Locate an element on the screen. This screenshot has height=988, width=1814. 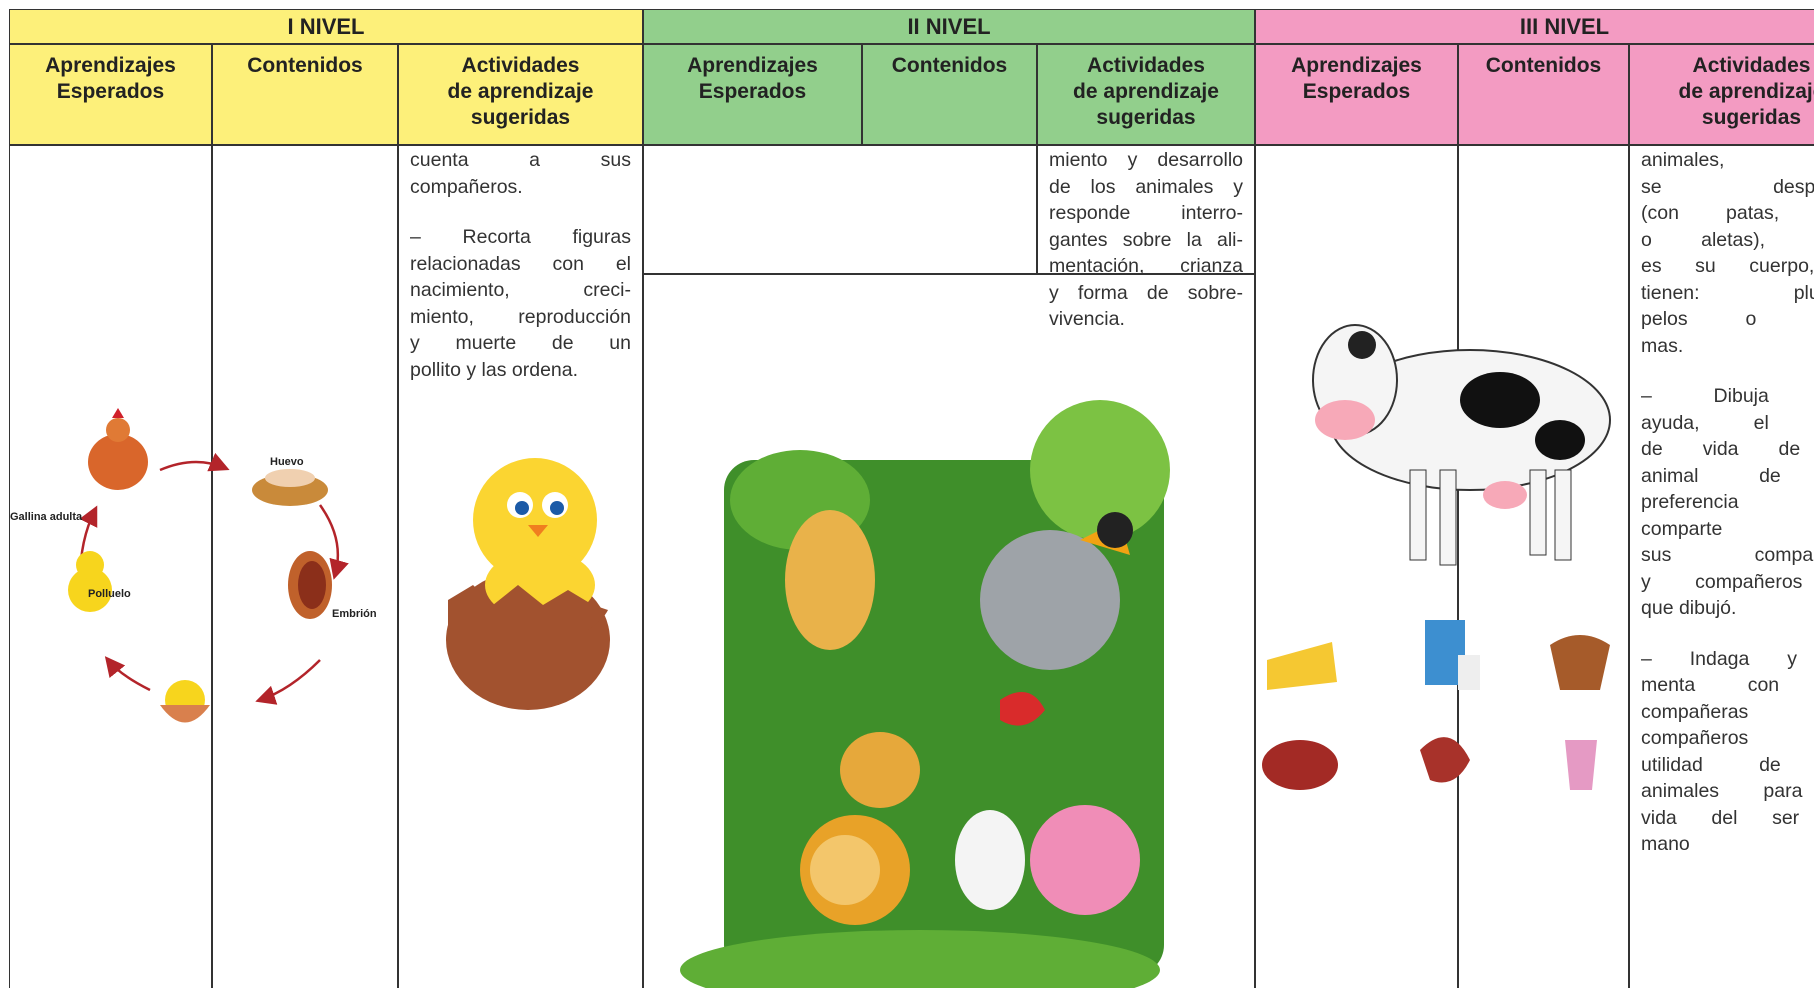
text-line: miento, reproducción is located at coordinates (520, 316).